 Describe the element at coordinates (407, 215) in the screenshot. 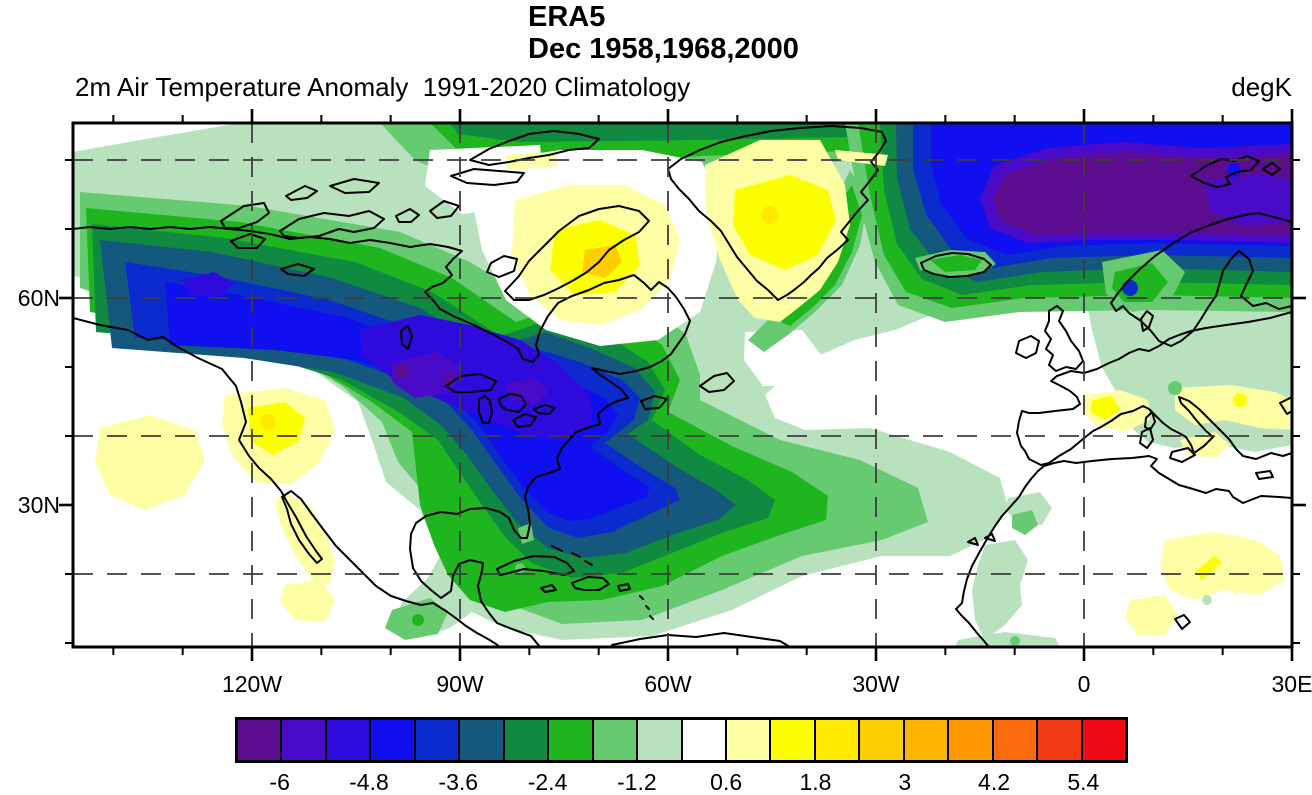

I see `coast-prince-of-wales-island` at that location.